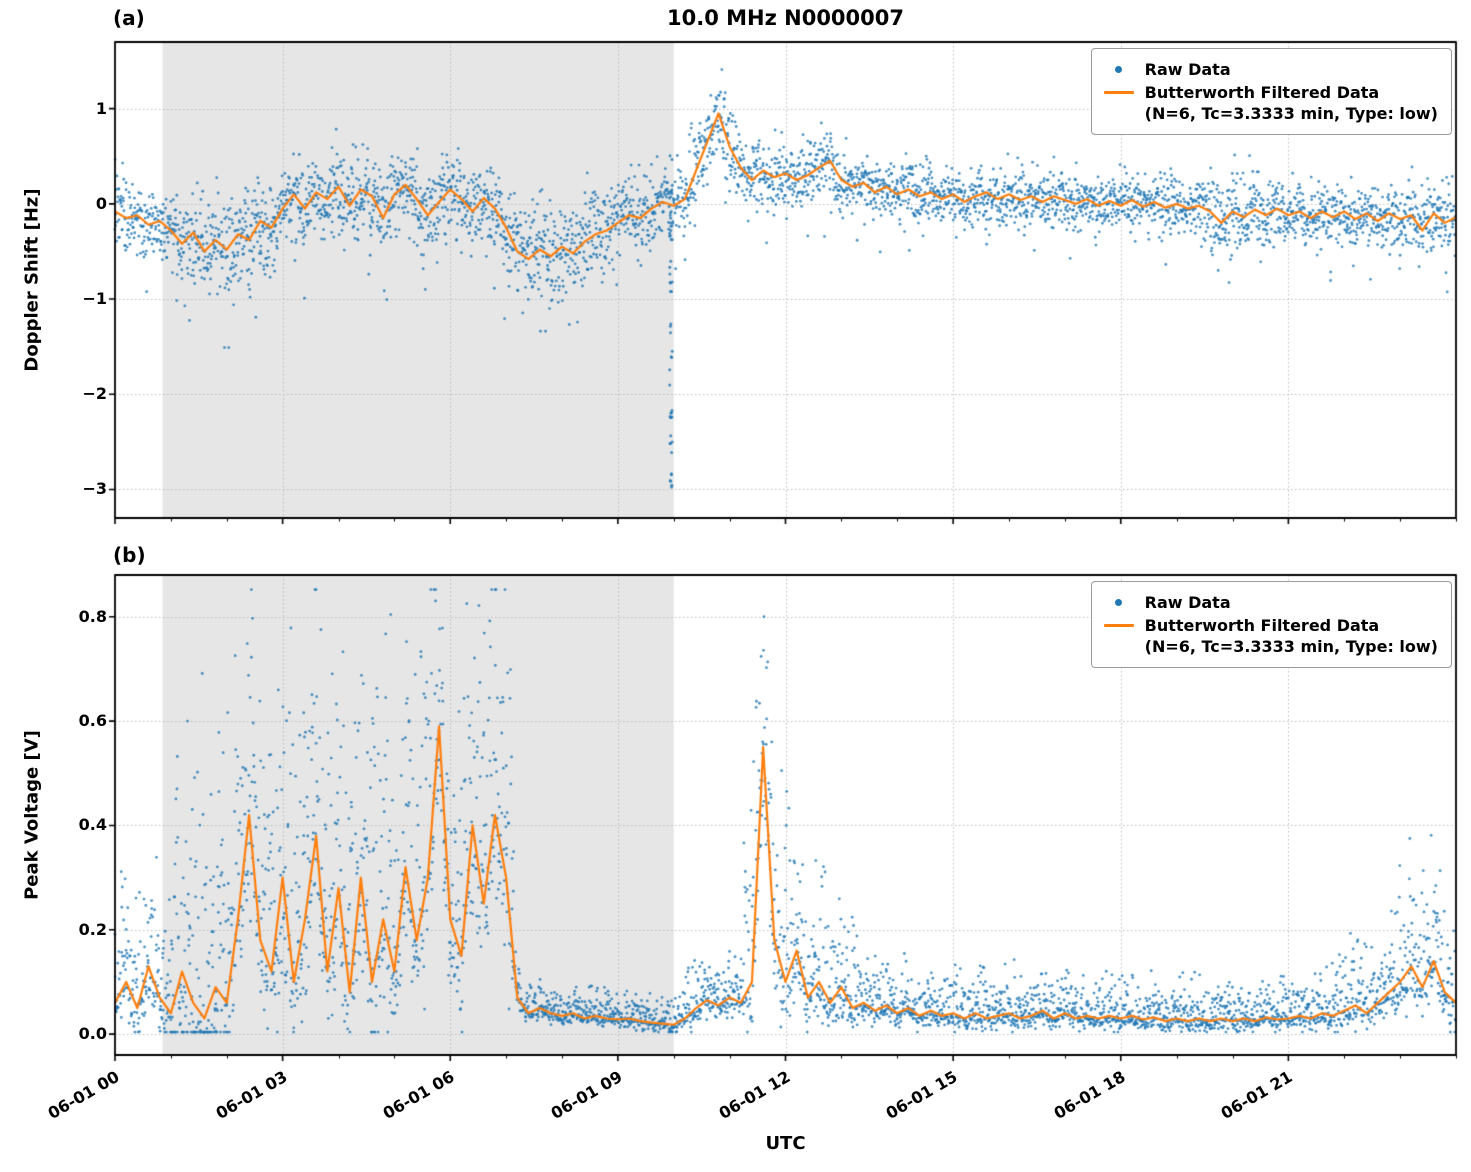  What do you see at coordinates (32, 815) in the screenshot?
I see `y-axis-label-voltage: Peak Voltage [V]` at bounding box center [32, 815].